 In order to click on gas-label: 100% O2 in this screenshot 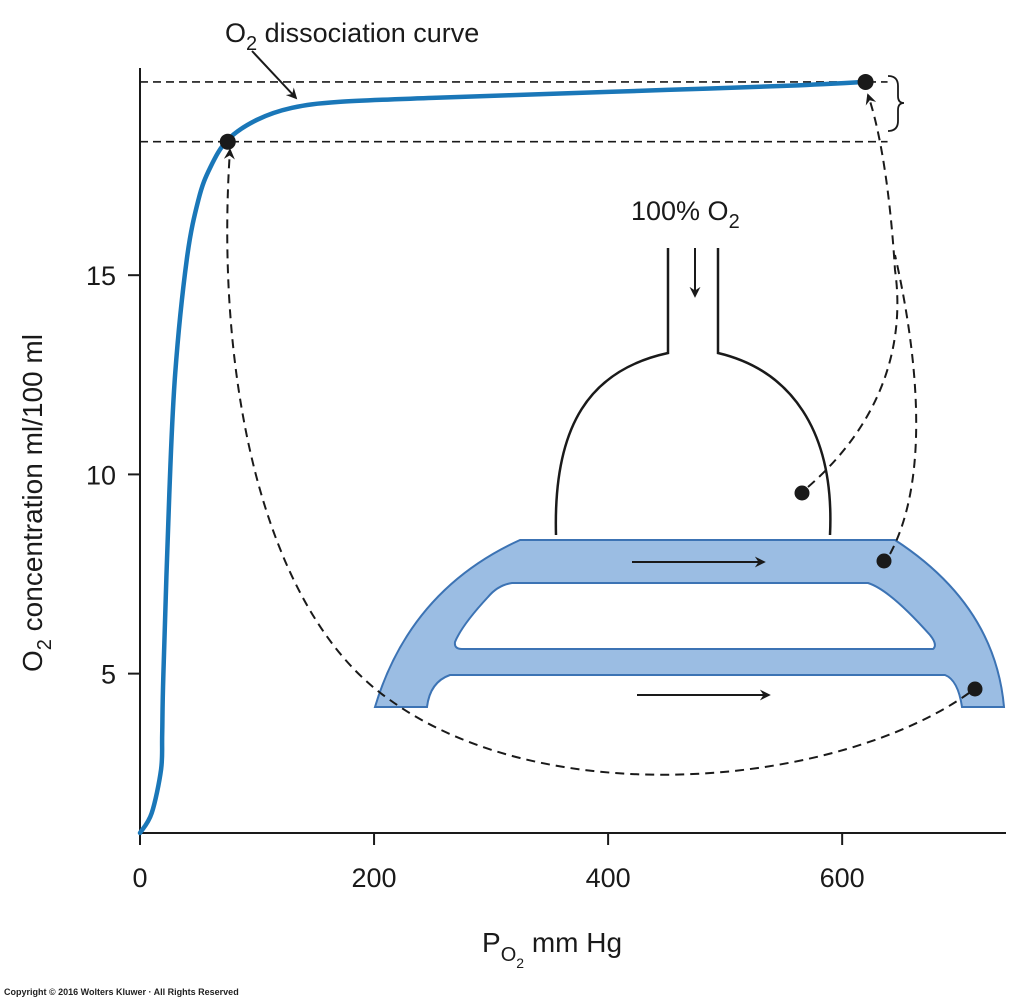, I will do `click(685, 214)`.